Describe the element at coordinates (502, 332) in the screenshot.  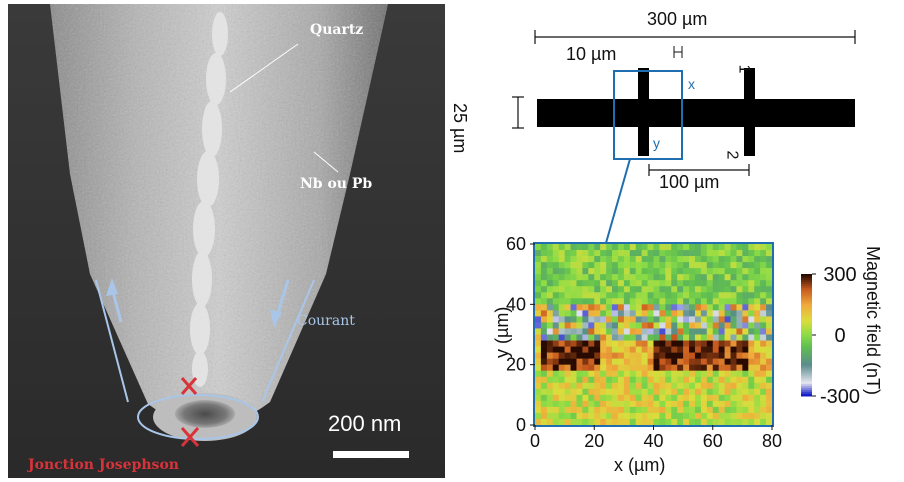
I see `heatmap-ylabel: y (µm)` at that location.